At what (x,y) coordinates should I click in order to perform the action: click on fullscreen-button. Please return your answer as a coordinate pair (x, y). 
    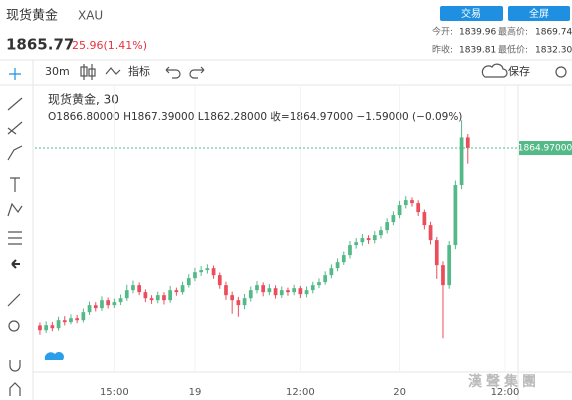
    Looking at the image, I should click on (539, 13).